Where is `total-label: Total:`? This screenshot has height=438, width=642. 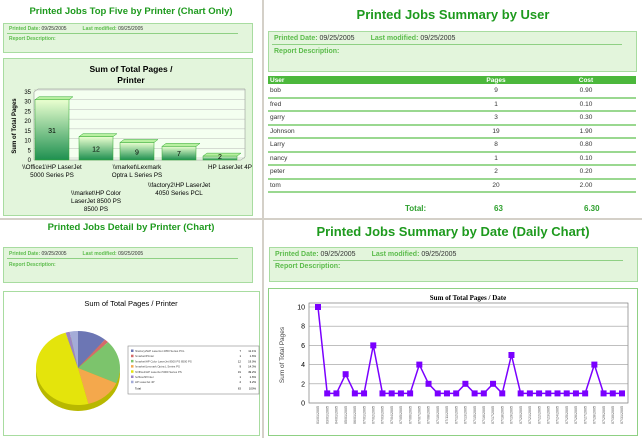 total-label: Total: is located at coordinates (416, 208).